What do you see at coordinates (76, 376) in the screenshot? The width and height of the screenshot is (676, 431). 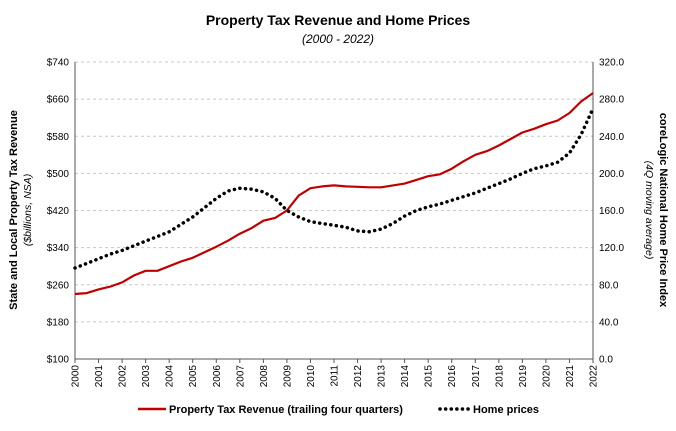 I see `x-tick-label: 2000` at bounding box center [76, 376].